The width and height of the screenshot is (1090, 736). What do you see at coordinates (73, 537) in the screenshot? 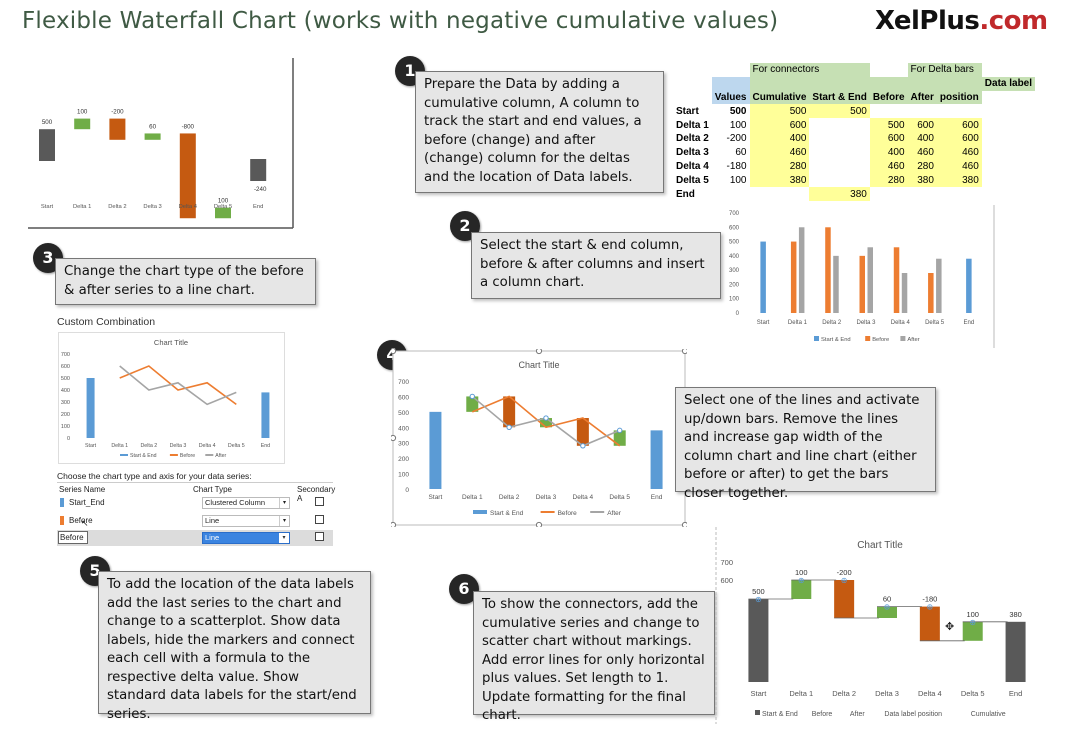
I see `series-name-edit: Before` at bounding box center [73, 537].